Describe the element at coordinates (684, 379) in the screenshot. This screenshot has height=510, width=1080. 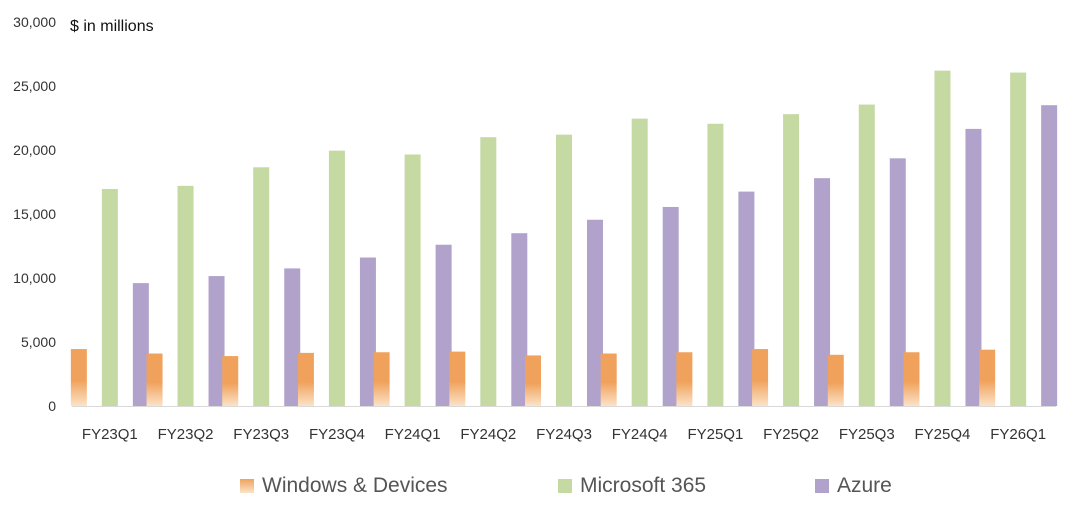
I see `bar-windows-devices-fy25q1` at that location.